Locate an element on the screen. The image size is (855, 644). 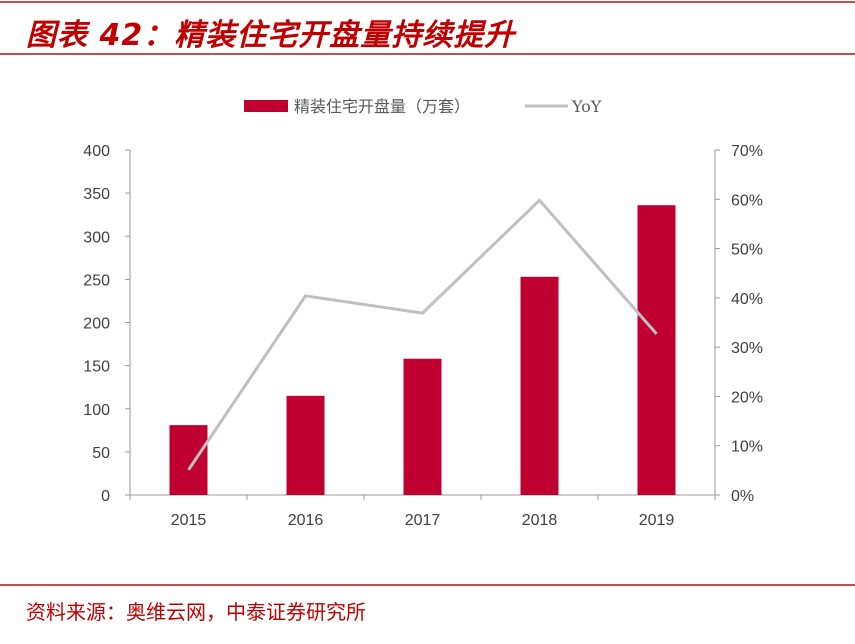
x-tick-label: 2017 is located at coordinates (423, 520).